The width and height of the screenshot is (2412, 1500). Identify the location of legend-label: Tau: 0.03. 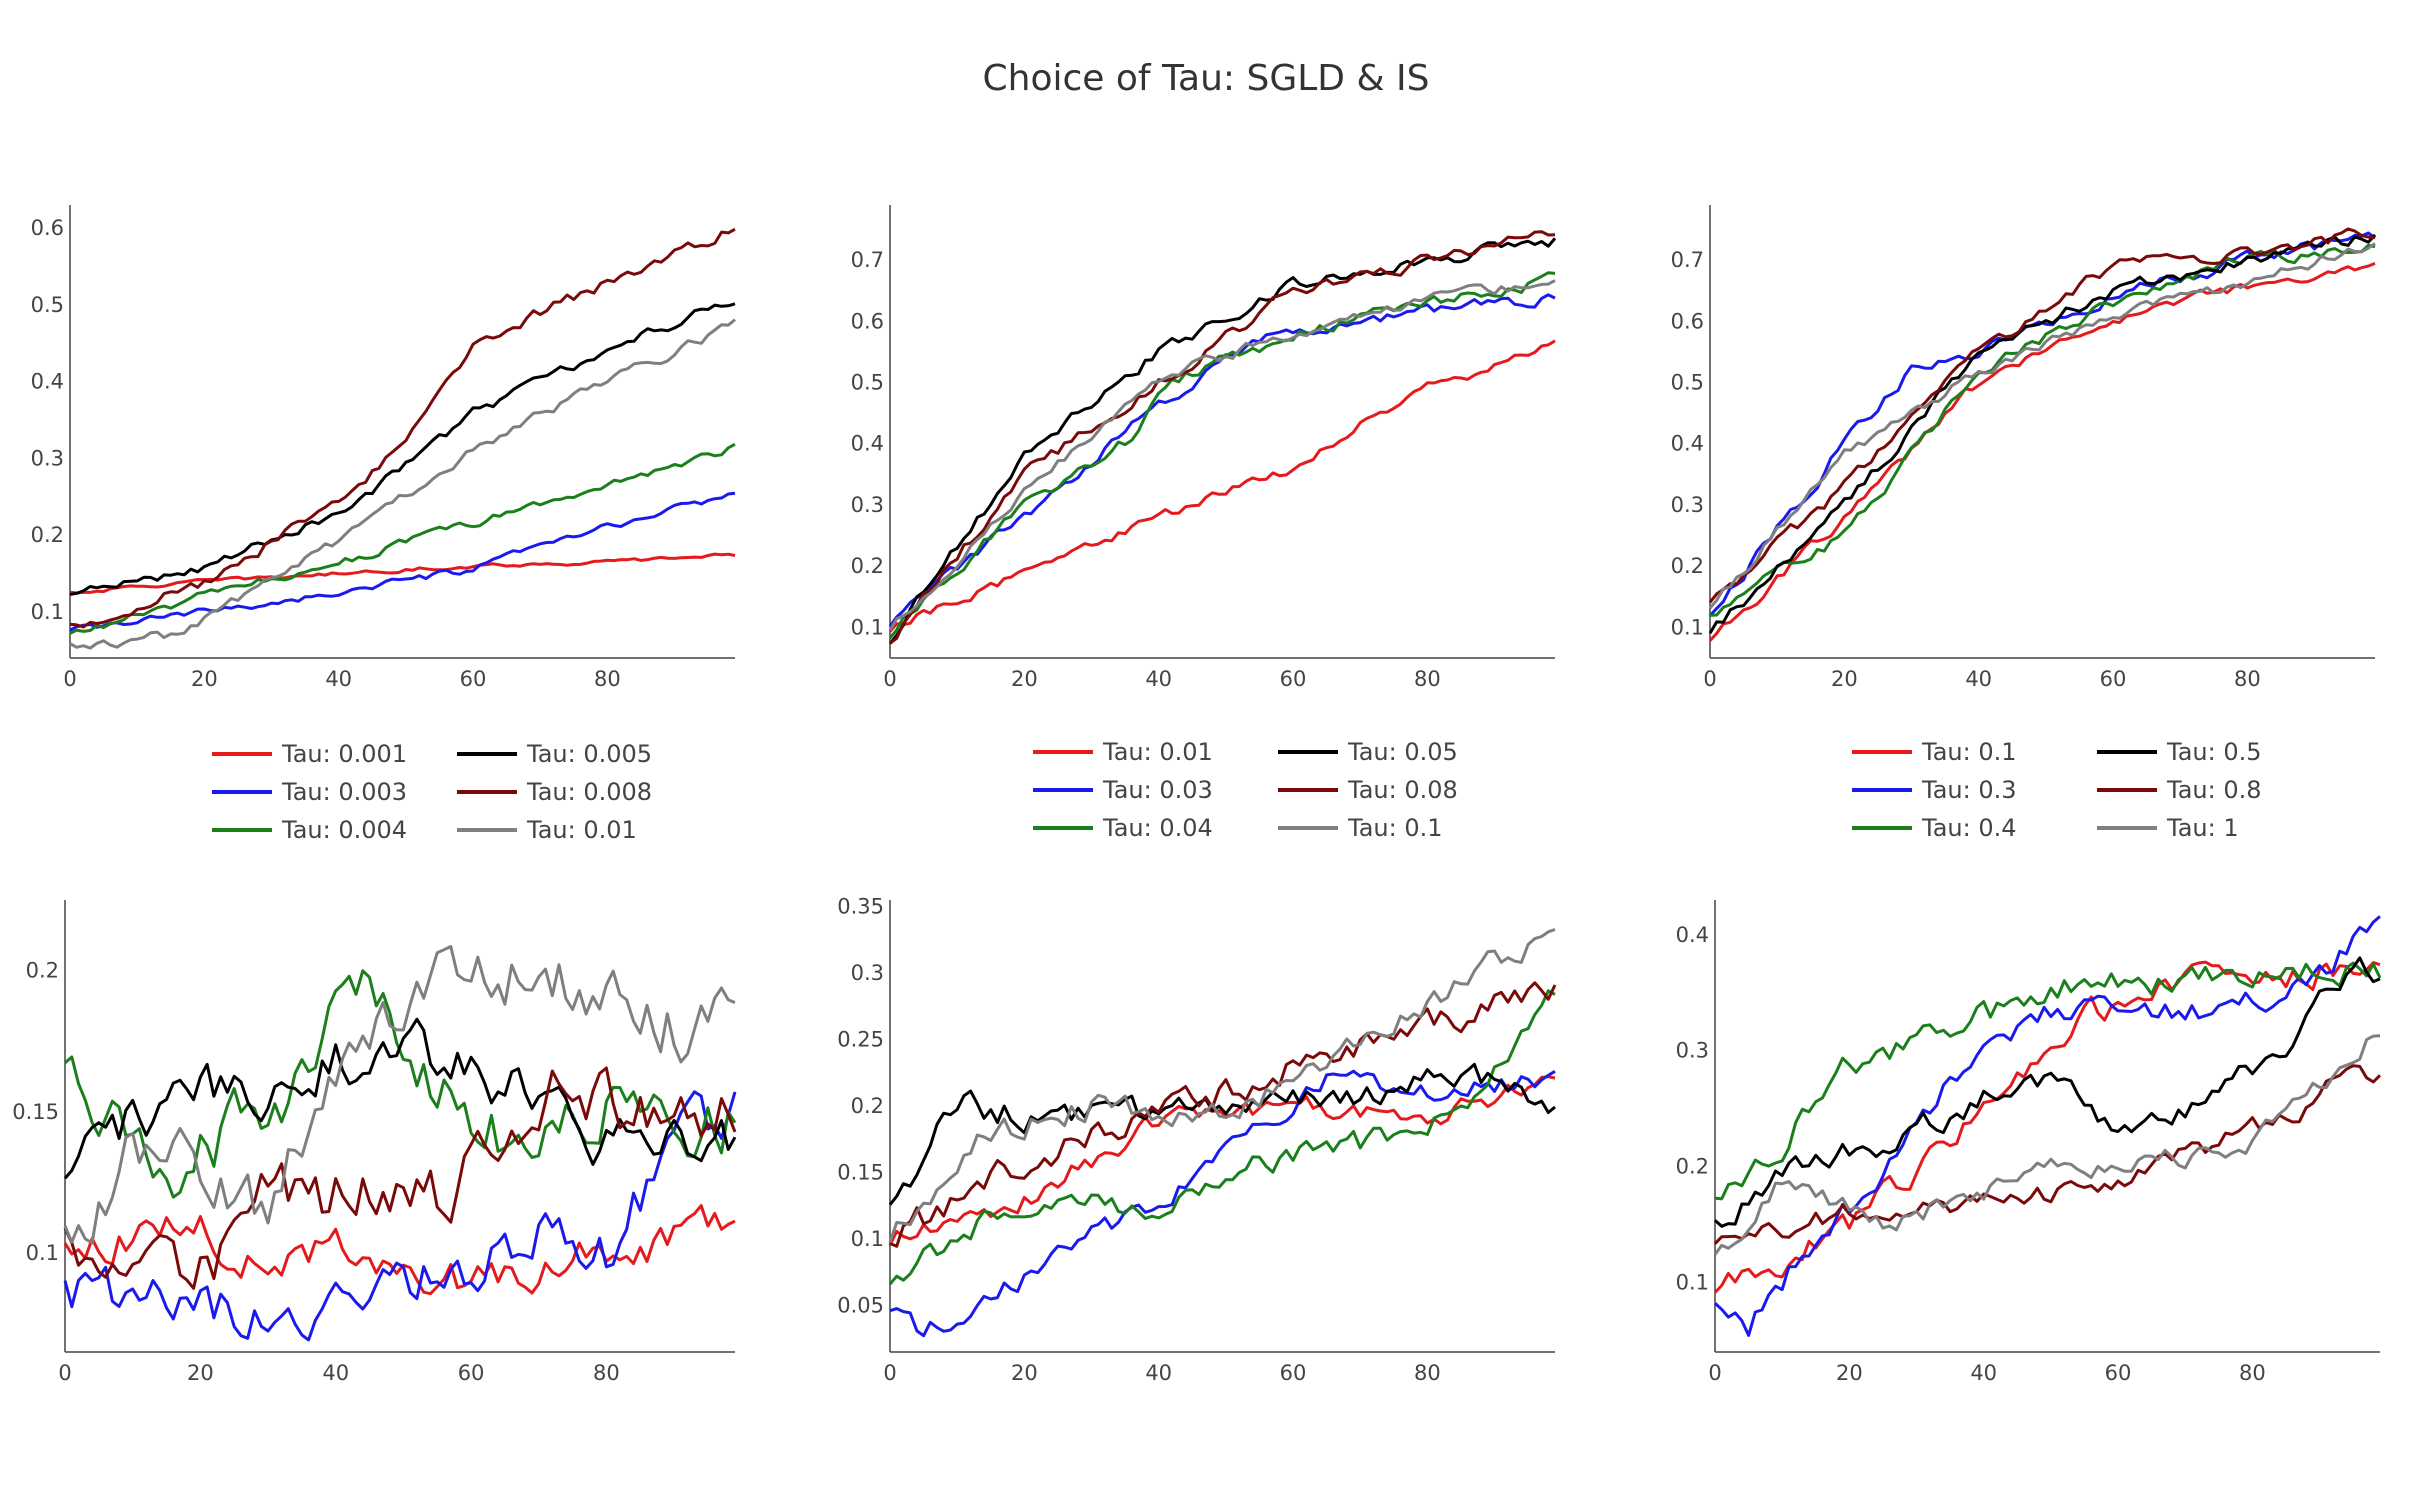
(1157, 790).